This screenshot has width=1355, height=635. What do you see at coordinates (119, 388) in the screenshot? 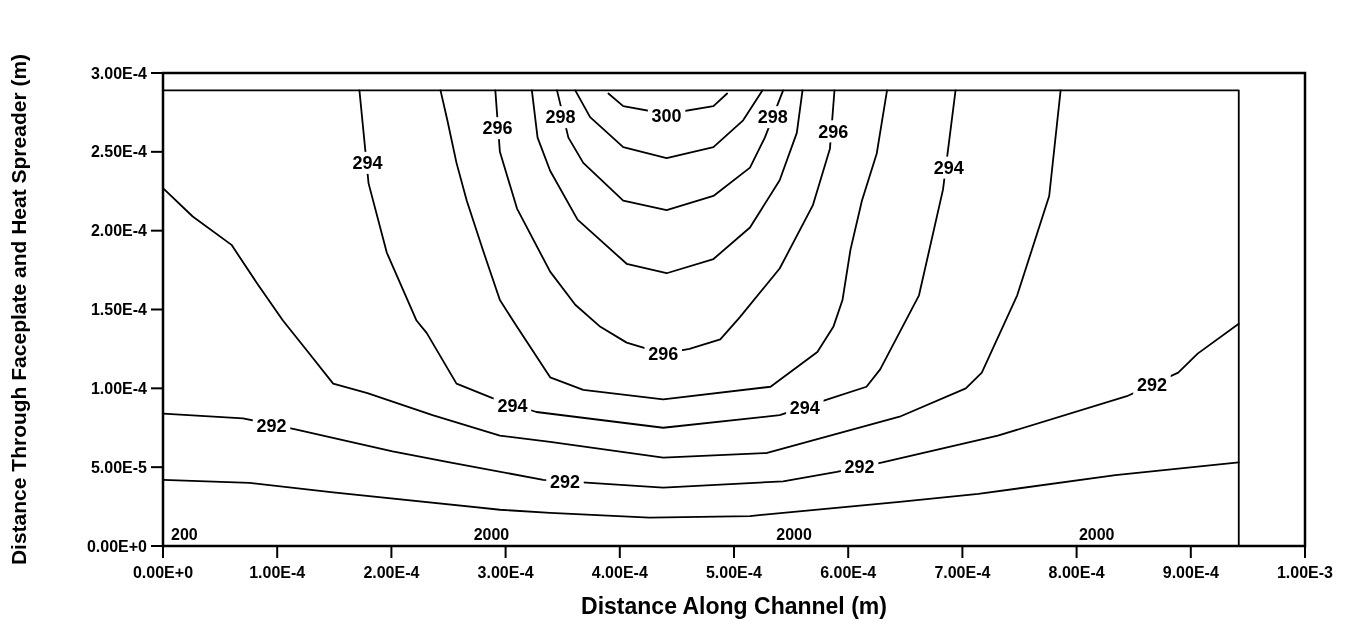
I see `y-tick-label: 1.00E-4` at bounding box center [119, 388].